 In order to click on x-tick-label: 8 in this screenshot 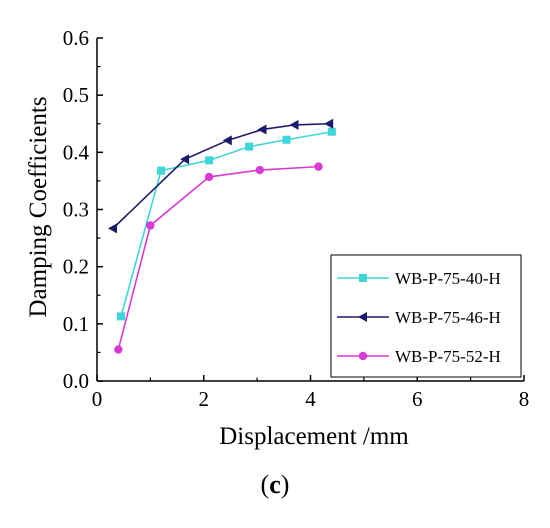, I will do `click(524, 399)`.